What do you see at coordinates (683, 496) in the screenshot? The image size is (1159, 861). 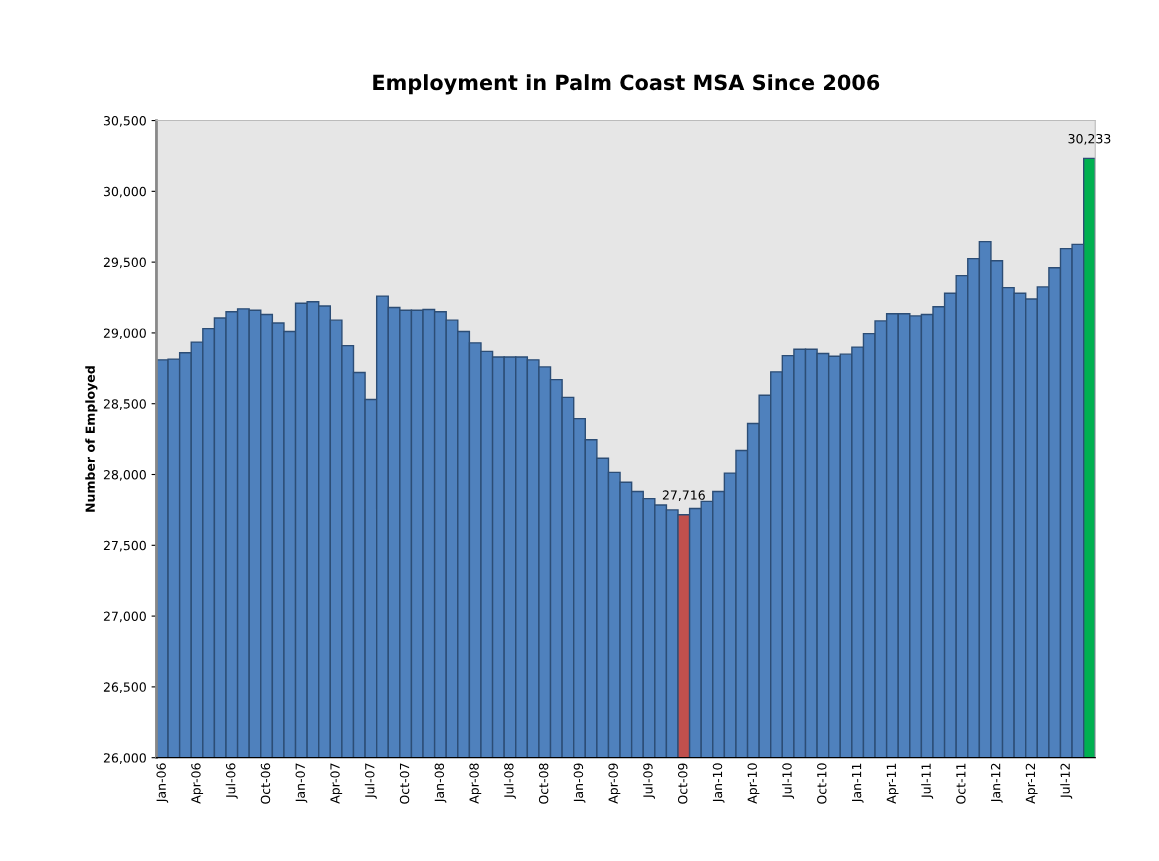 I see `data-label: 27,716` at bounding box center [683, 496].